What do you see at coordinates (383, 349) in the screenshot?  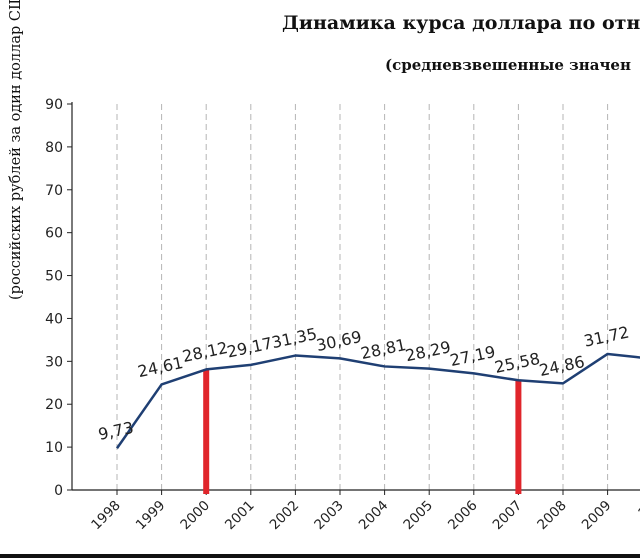 I see `data-label: 28,81` at bounding box center [383, 349].